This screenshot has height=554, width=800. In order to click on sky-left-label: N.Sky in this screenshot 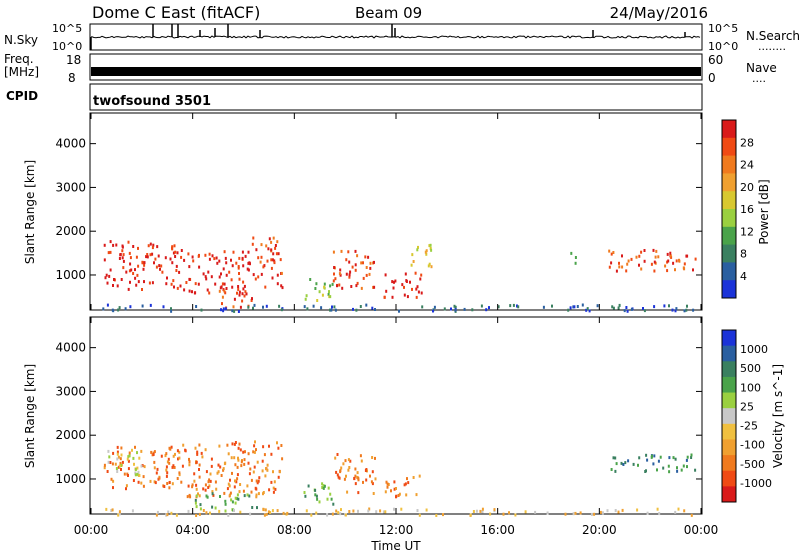, I will do `click(21, 40)`.